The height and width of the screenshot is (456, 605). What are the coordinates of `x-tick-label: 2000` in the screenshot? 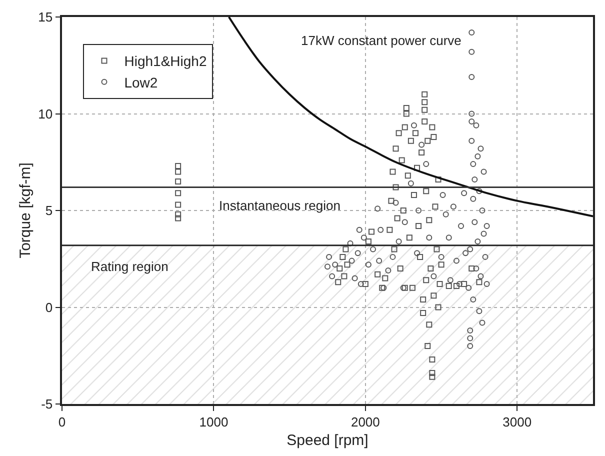 It's located at (365, 422).